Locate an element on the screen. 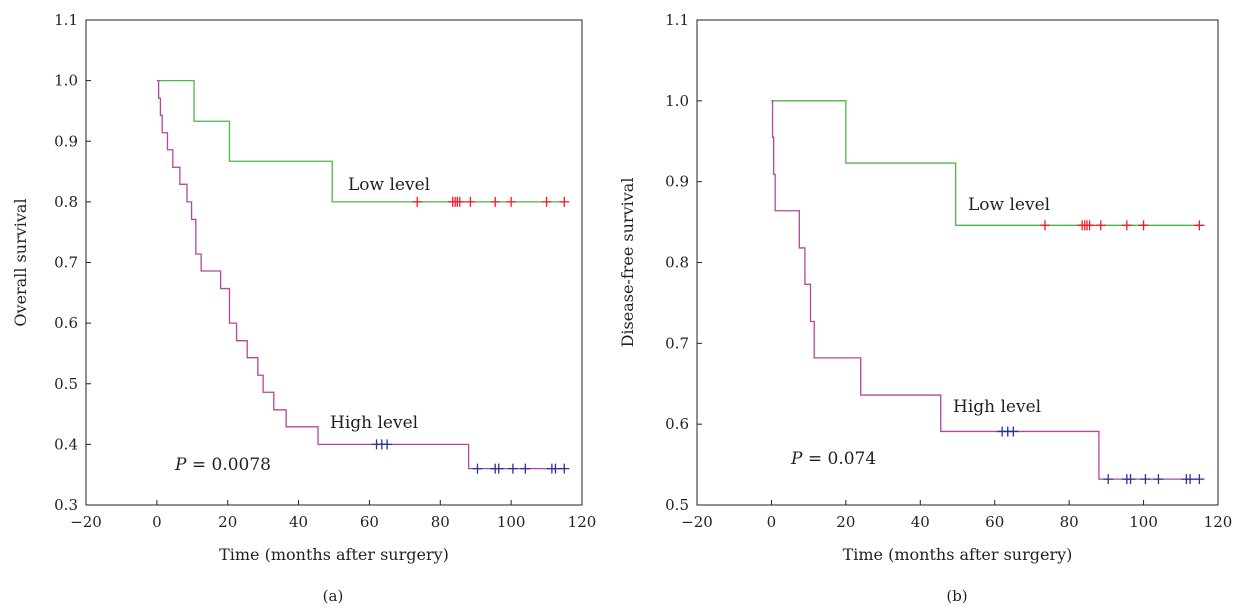 The height and width of the screenshot is (613, 1239). y-axis-title: Overall survival is located at coordinates (20, 262).